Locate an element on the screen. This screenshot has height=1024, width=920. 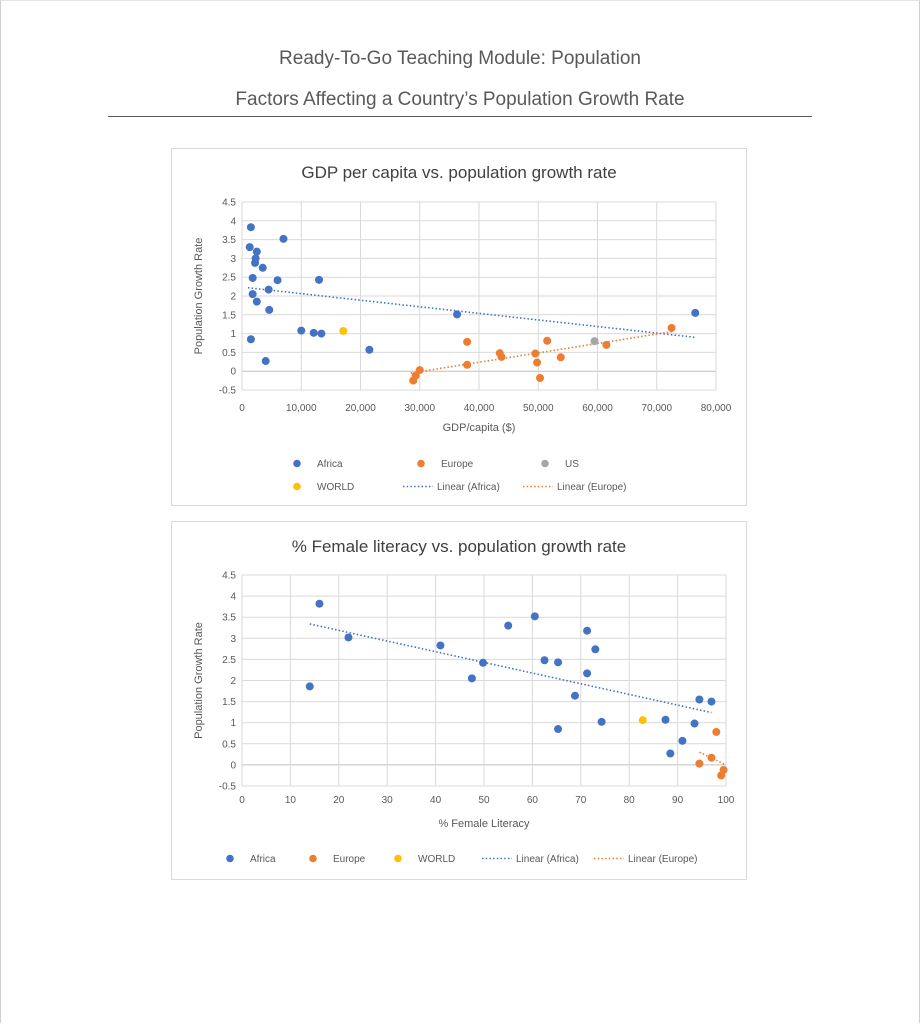
legend-marker-europe is located at coordinates (421, 463).